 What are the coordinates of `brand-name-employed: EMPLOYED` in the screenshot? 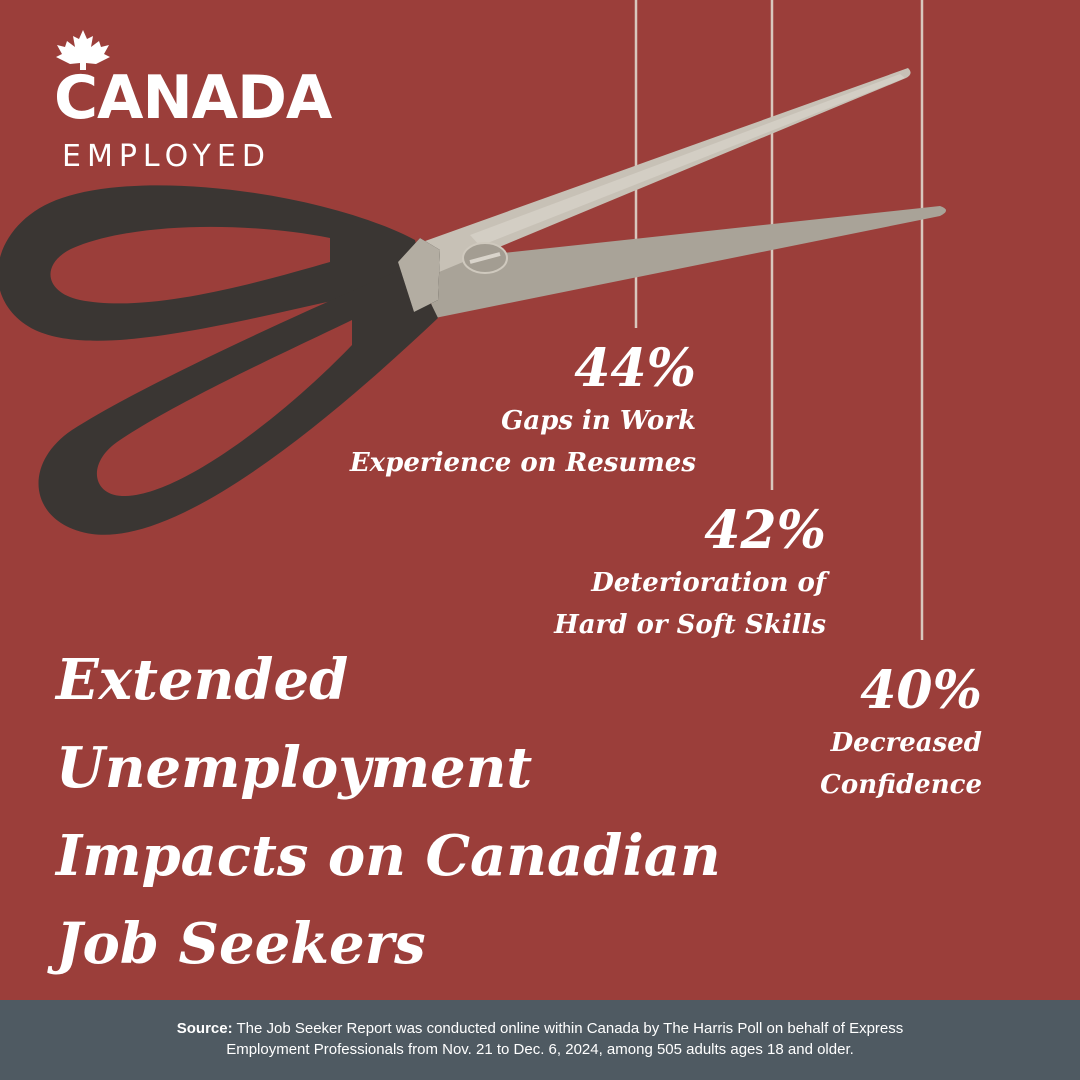 It's located at (166, 156).